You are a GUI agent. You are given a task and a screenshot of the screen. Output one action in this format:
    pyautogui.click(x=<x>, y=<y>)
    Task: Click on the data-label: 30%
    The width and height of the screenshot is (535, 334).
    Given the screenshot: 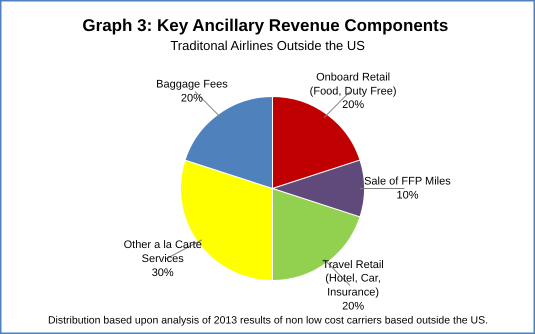 What is the action you would take?
    pyautogui.click(x=163, y=272)
    